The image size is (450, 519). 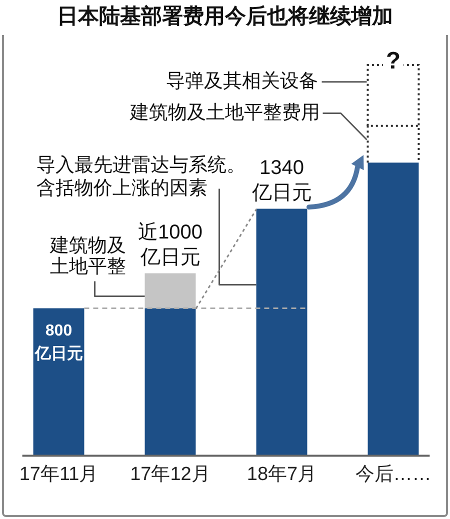 What do you see at coordinates (281, 474) in the screenshot?
I see `x-tick-label: 18年7月` at bounding box center [281, 474].